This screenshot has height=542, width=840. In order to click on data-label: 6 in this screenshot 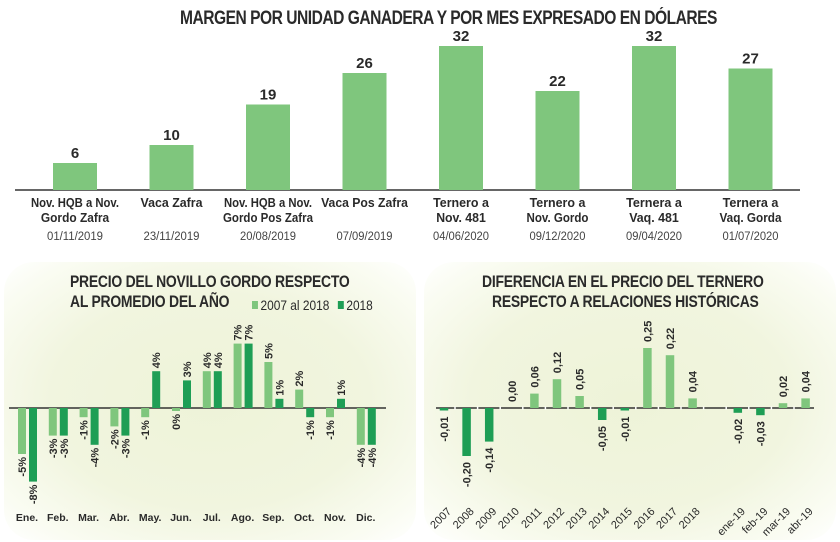, I will do `click(75, 153)`.